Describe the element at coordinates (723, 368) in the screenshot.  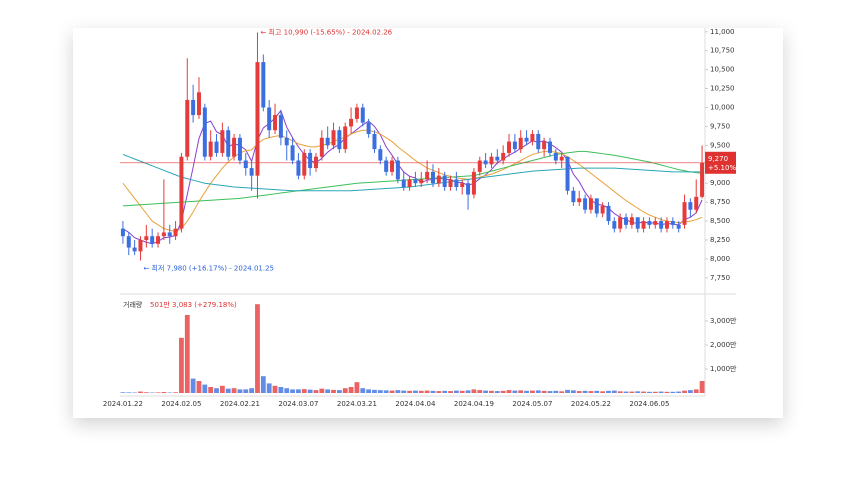
I see `y2-tick-label: 1,000만` at that location.